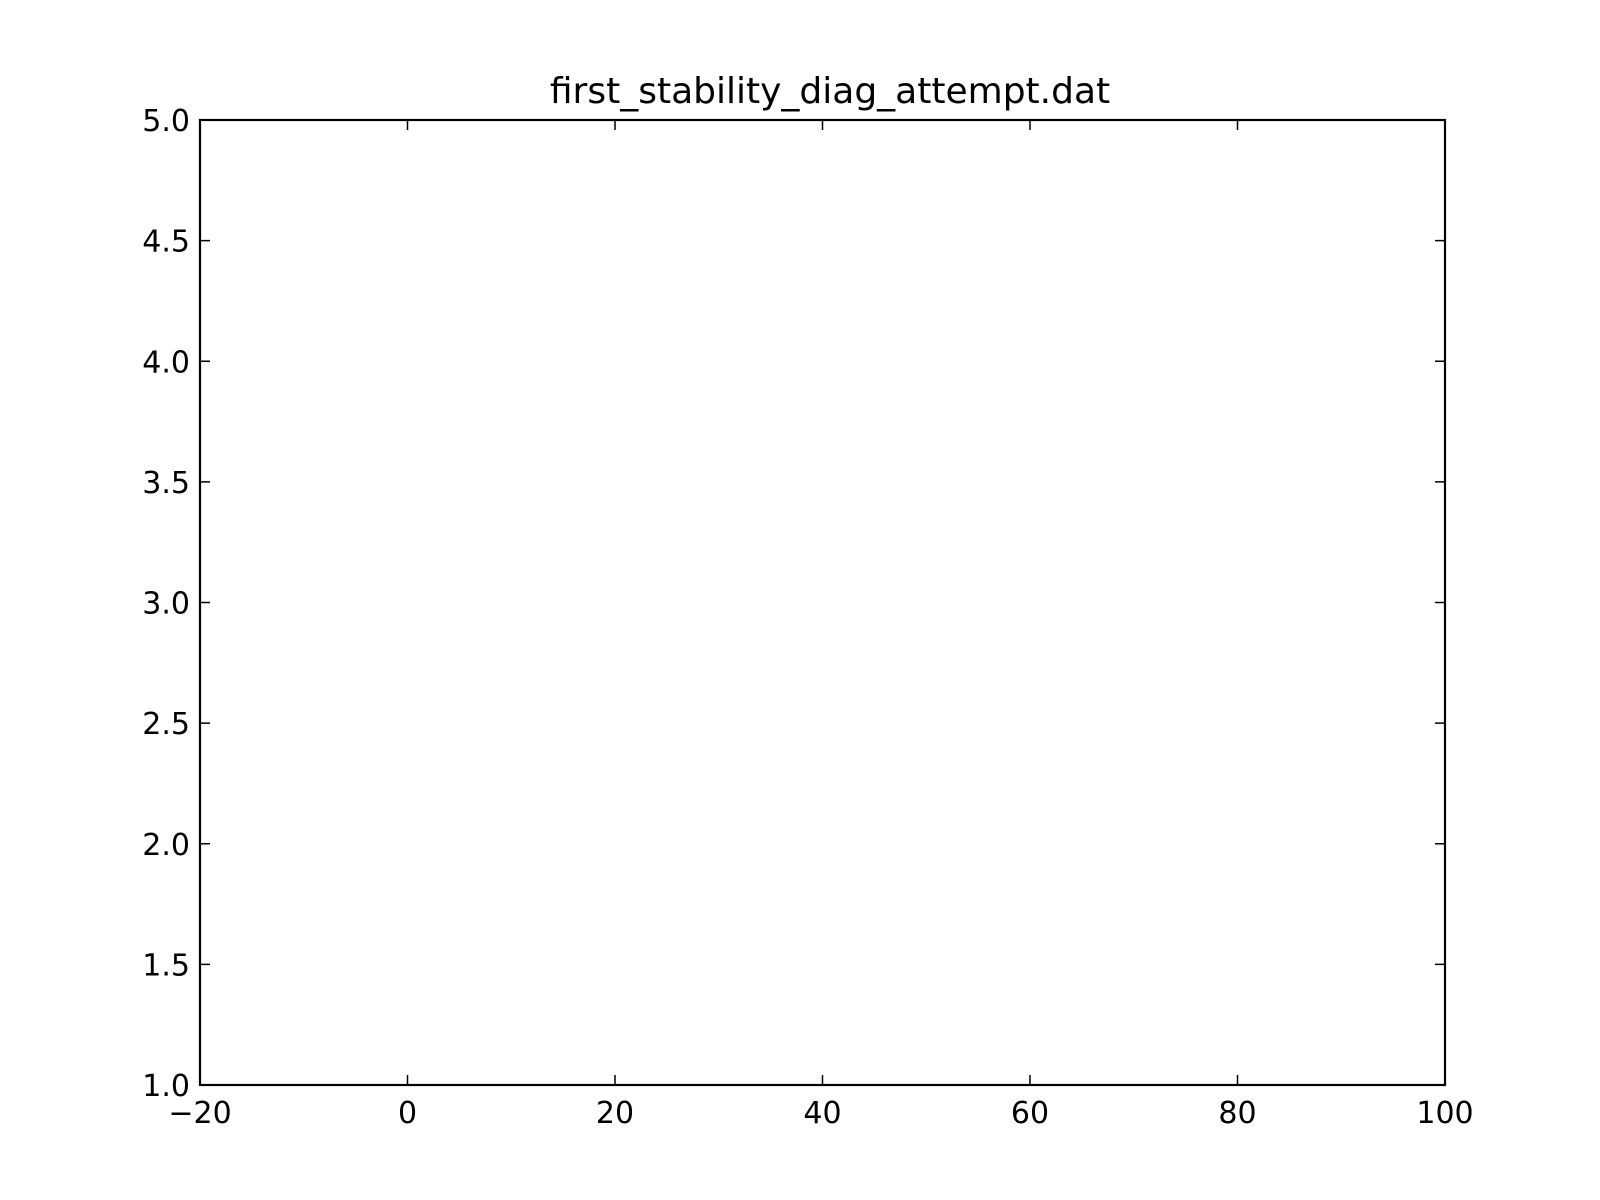  What do you see at coordinates (615, 1113) in the screenshot?
I see `x-tick-label: 20` at bounding box center [615, 1113].